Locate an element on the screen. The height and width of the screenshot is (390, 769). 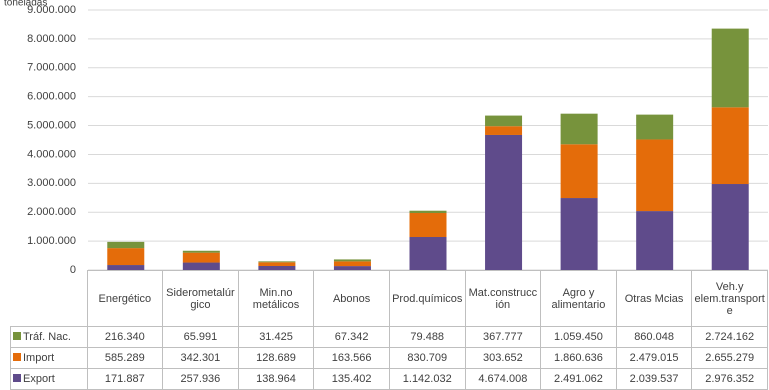
legend-entry: Import is located at coordinates (49, 358).